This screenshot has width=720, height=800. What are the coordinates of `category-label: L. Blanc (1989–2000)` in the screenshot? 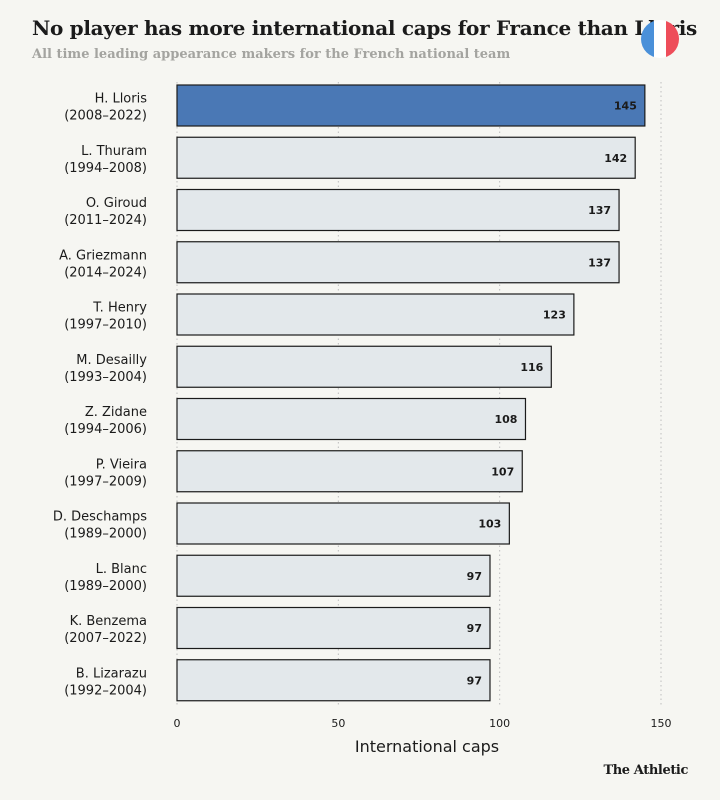 It's located at (105, 578).